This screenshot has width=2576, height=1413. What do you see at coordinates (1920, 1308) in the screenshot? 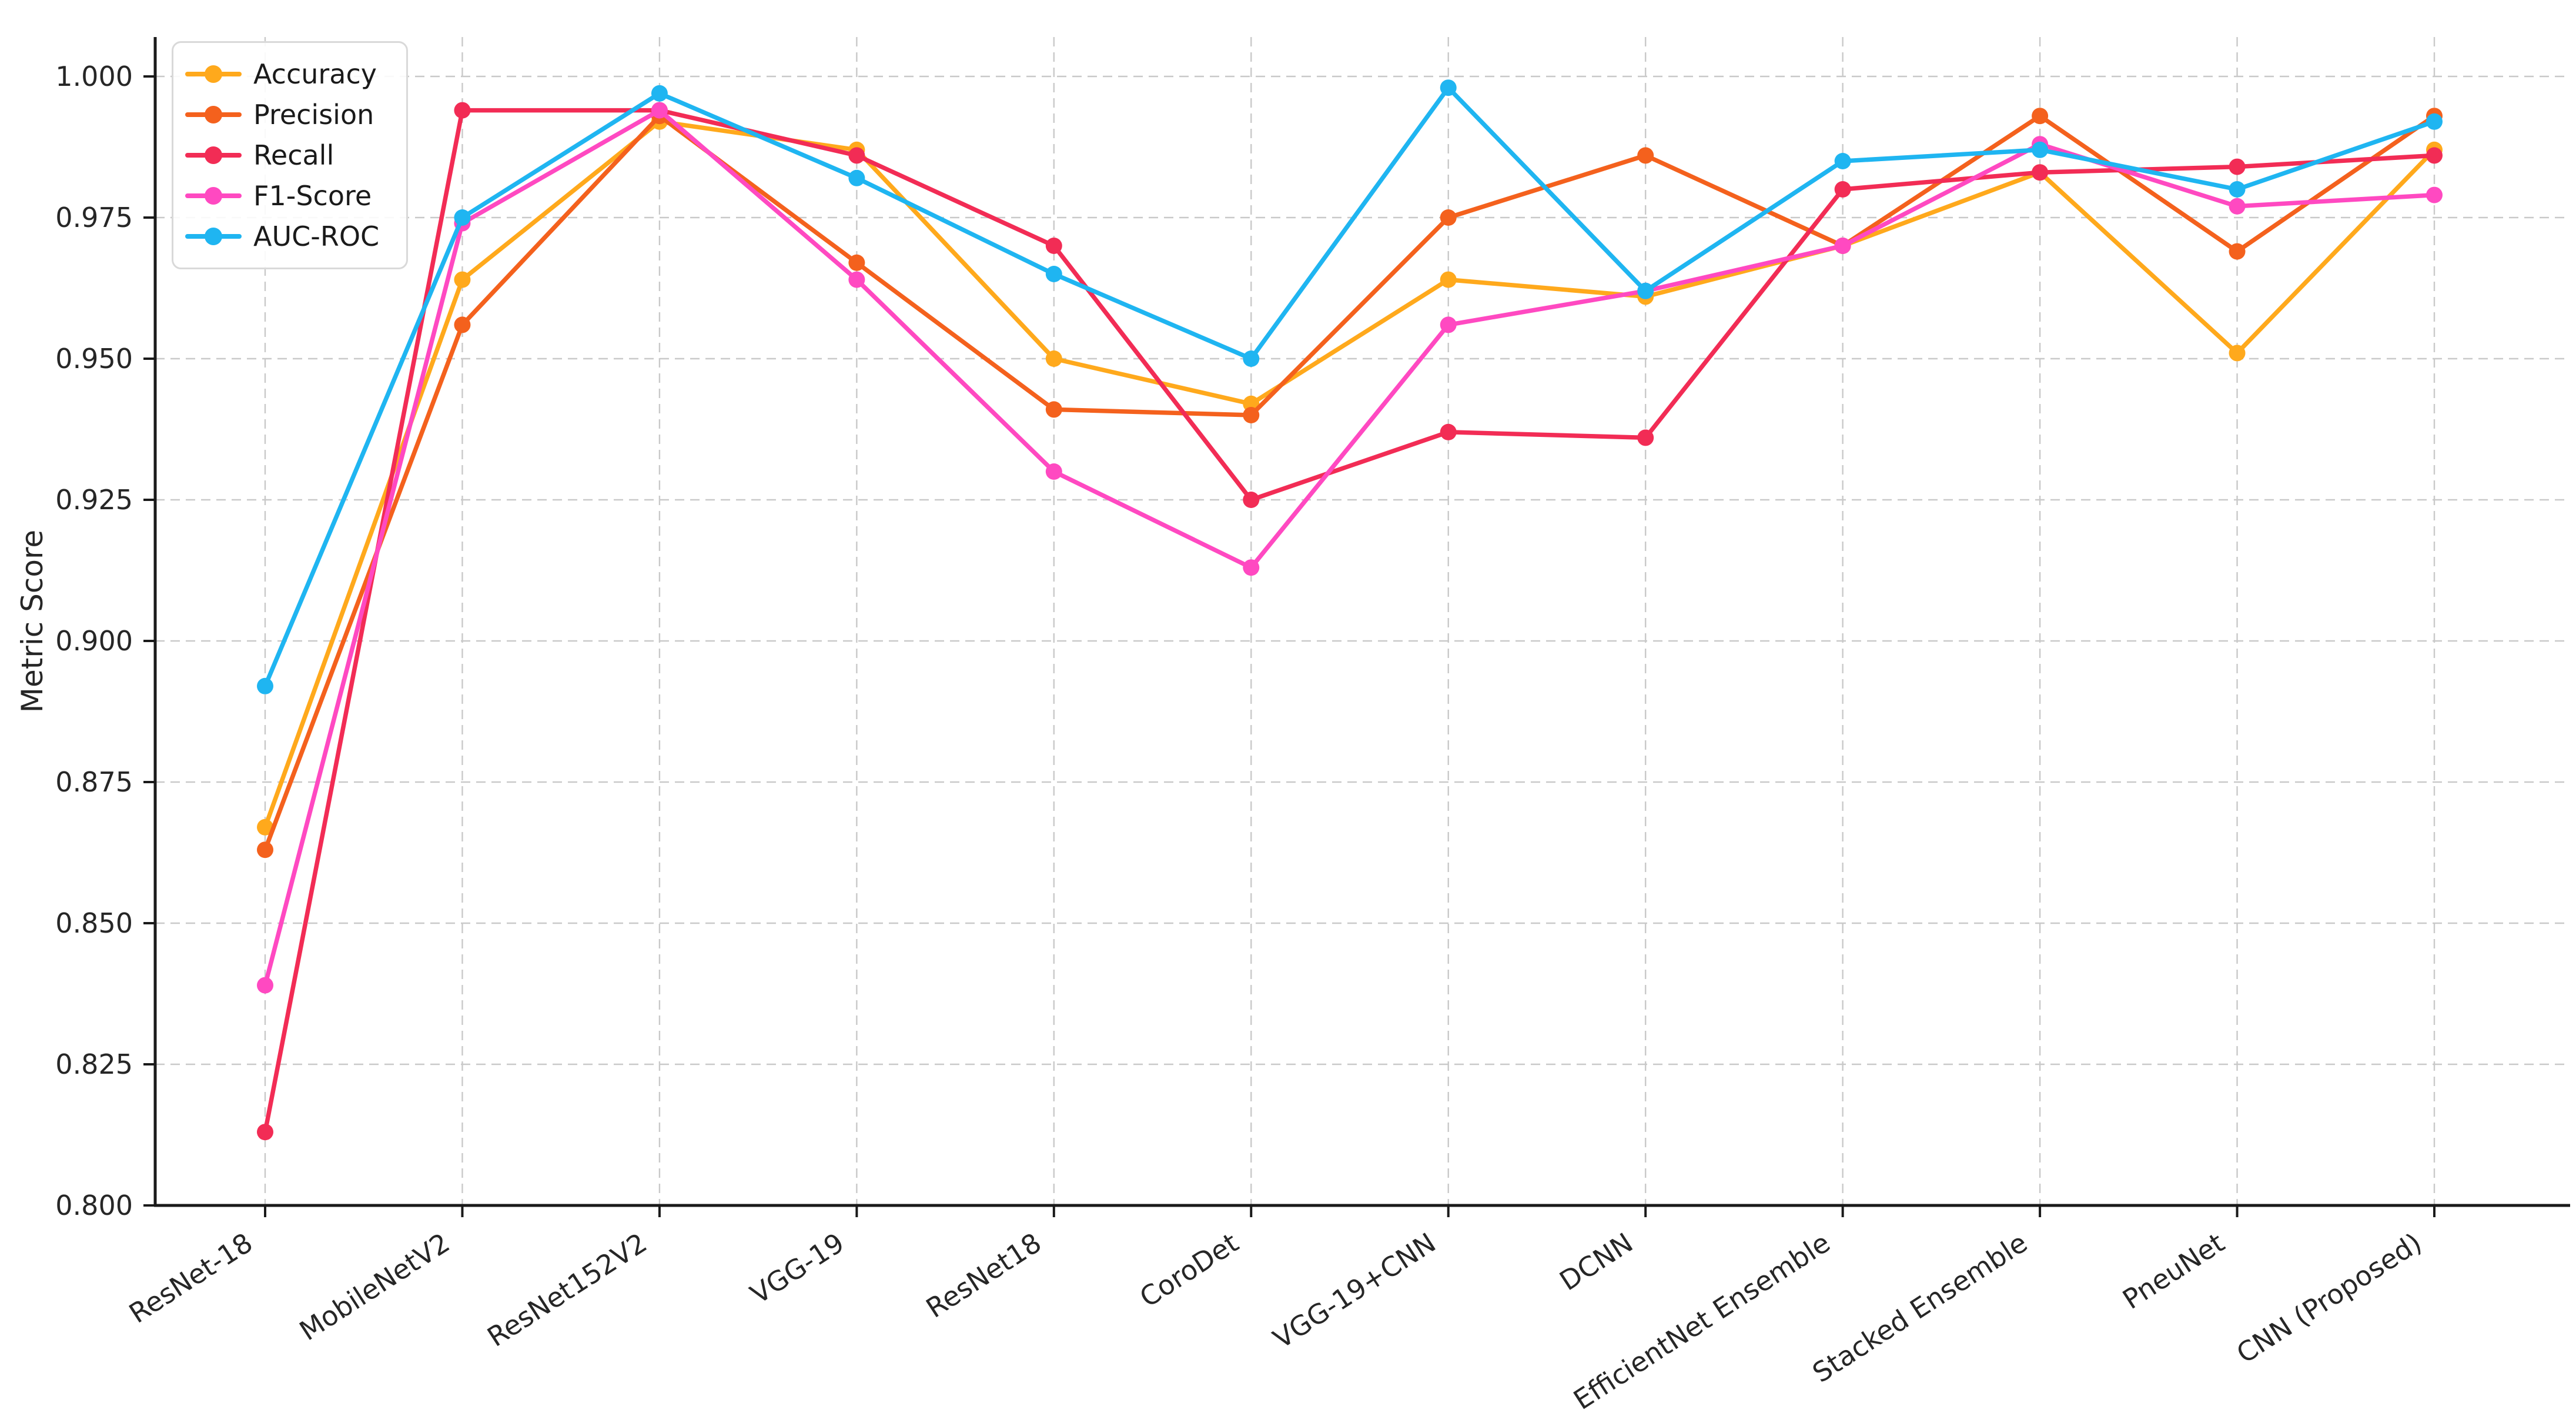
I see `x-tick-label: Stacked Ensemble` at bounding box center [1920, 1308].